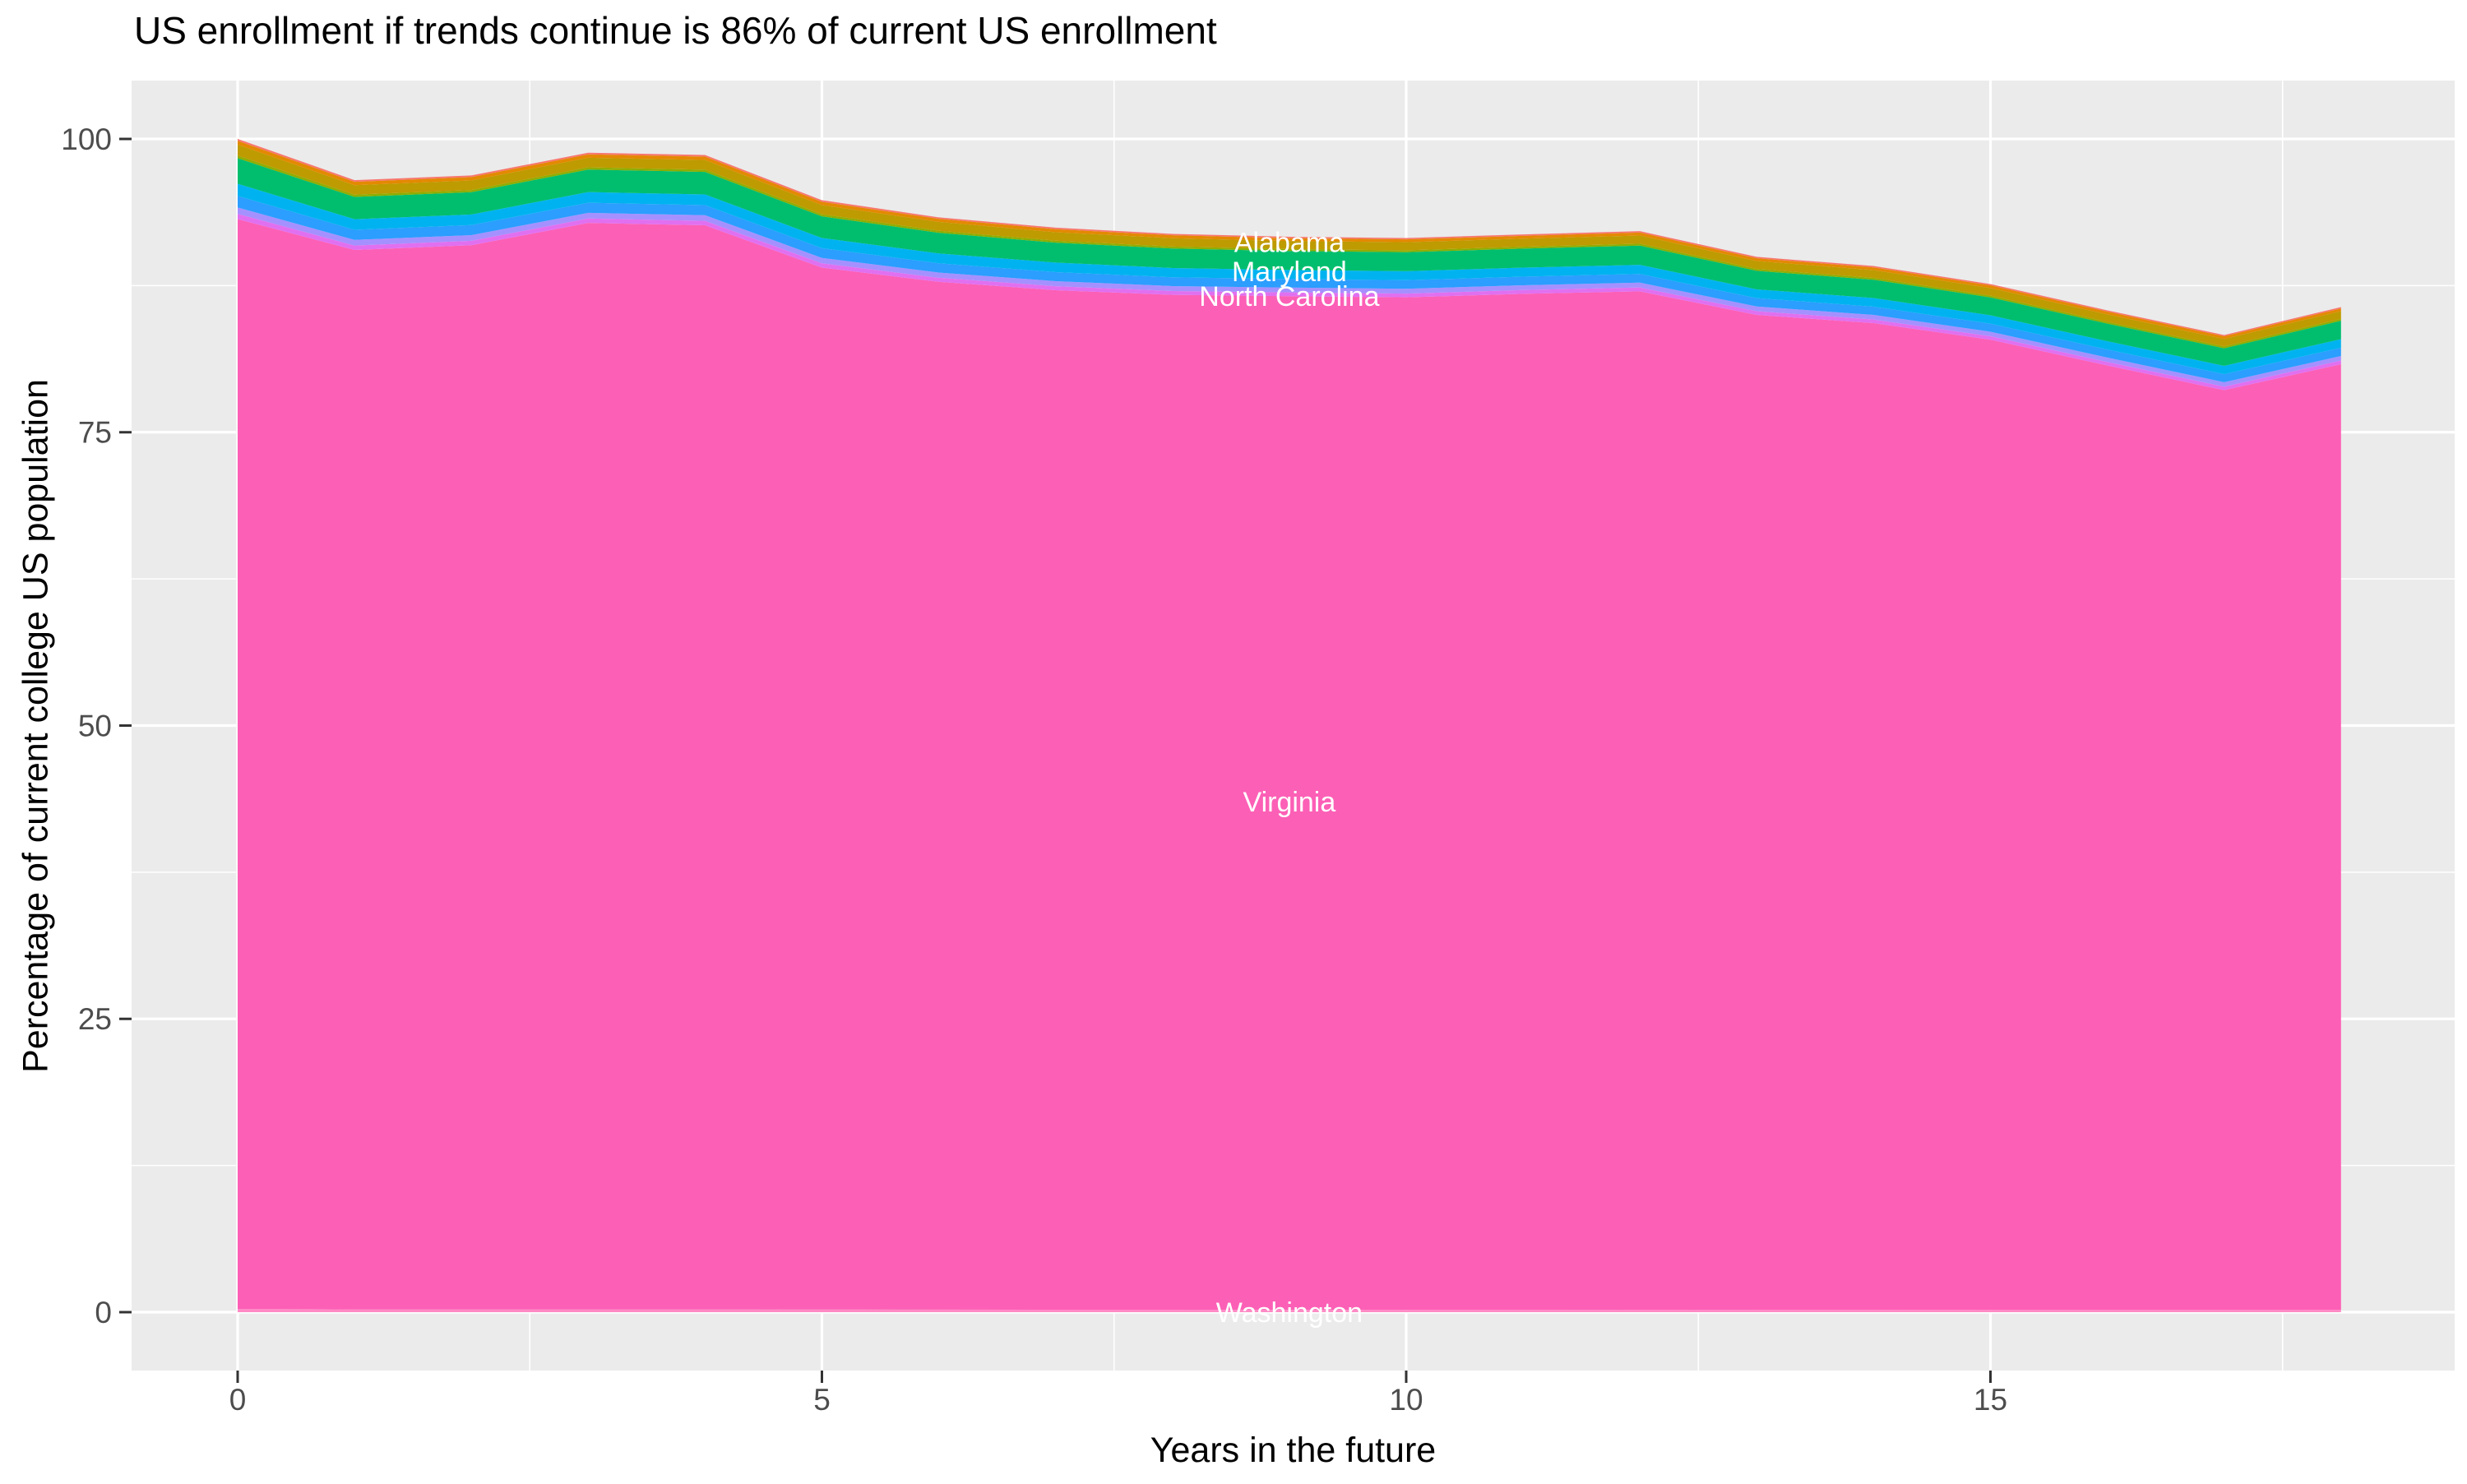 This screenshot has width=2467, height=1484. Describe the element at coordinates (1406, 1400) in the screenshot. I see `x-tick-label: 10` at that location.